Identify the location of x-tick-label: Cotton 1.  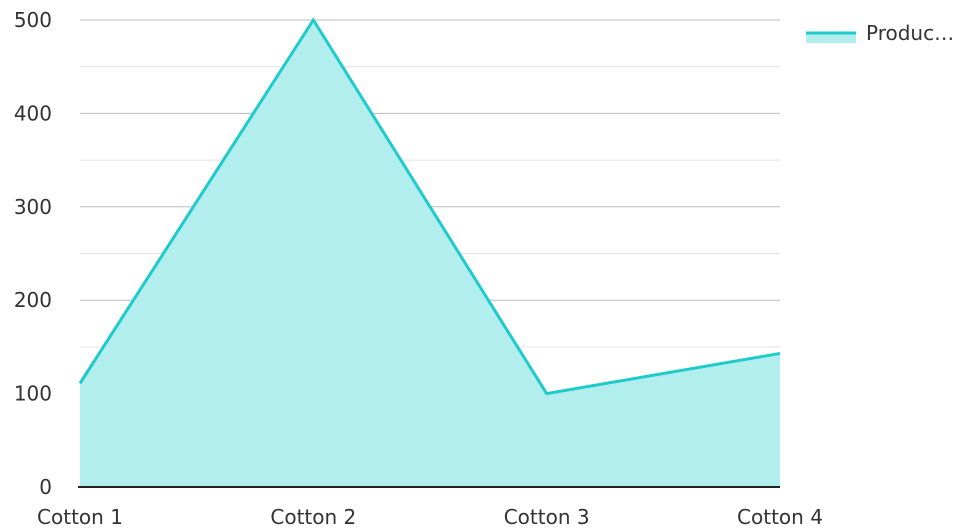
(80, 517).